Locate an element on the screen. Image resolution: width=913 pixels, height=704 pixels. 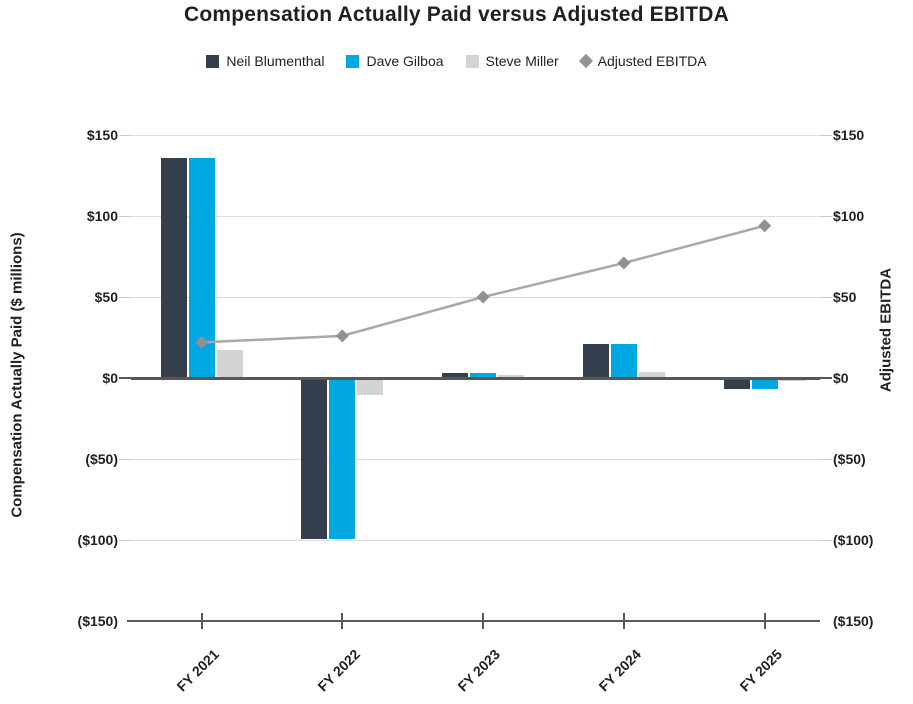
y-axis-tick-label-right: ($150) is located at coordinates (853, 621).